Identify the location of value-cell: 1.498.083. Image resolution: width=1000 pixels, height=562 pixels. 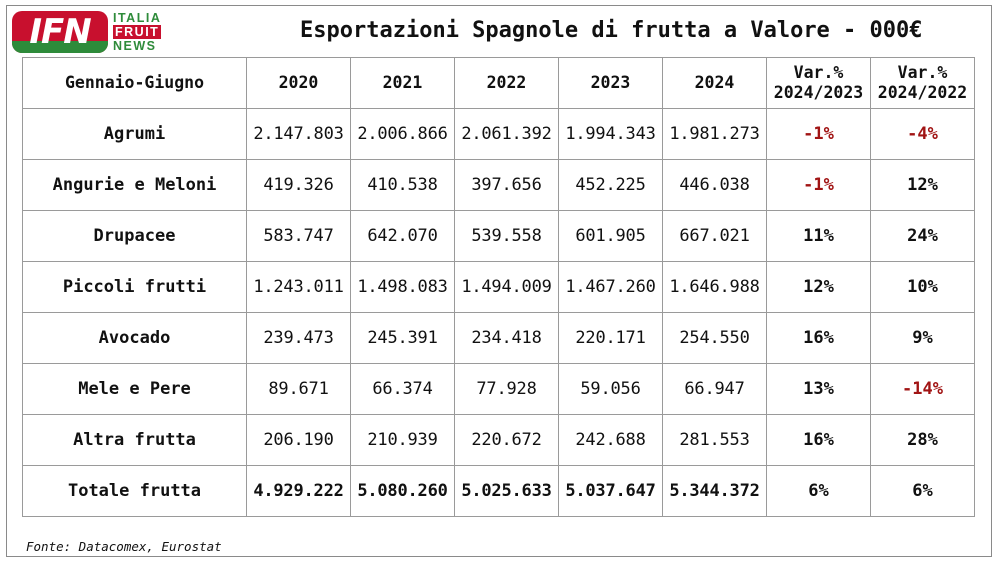
(402, 287).